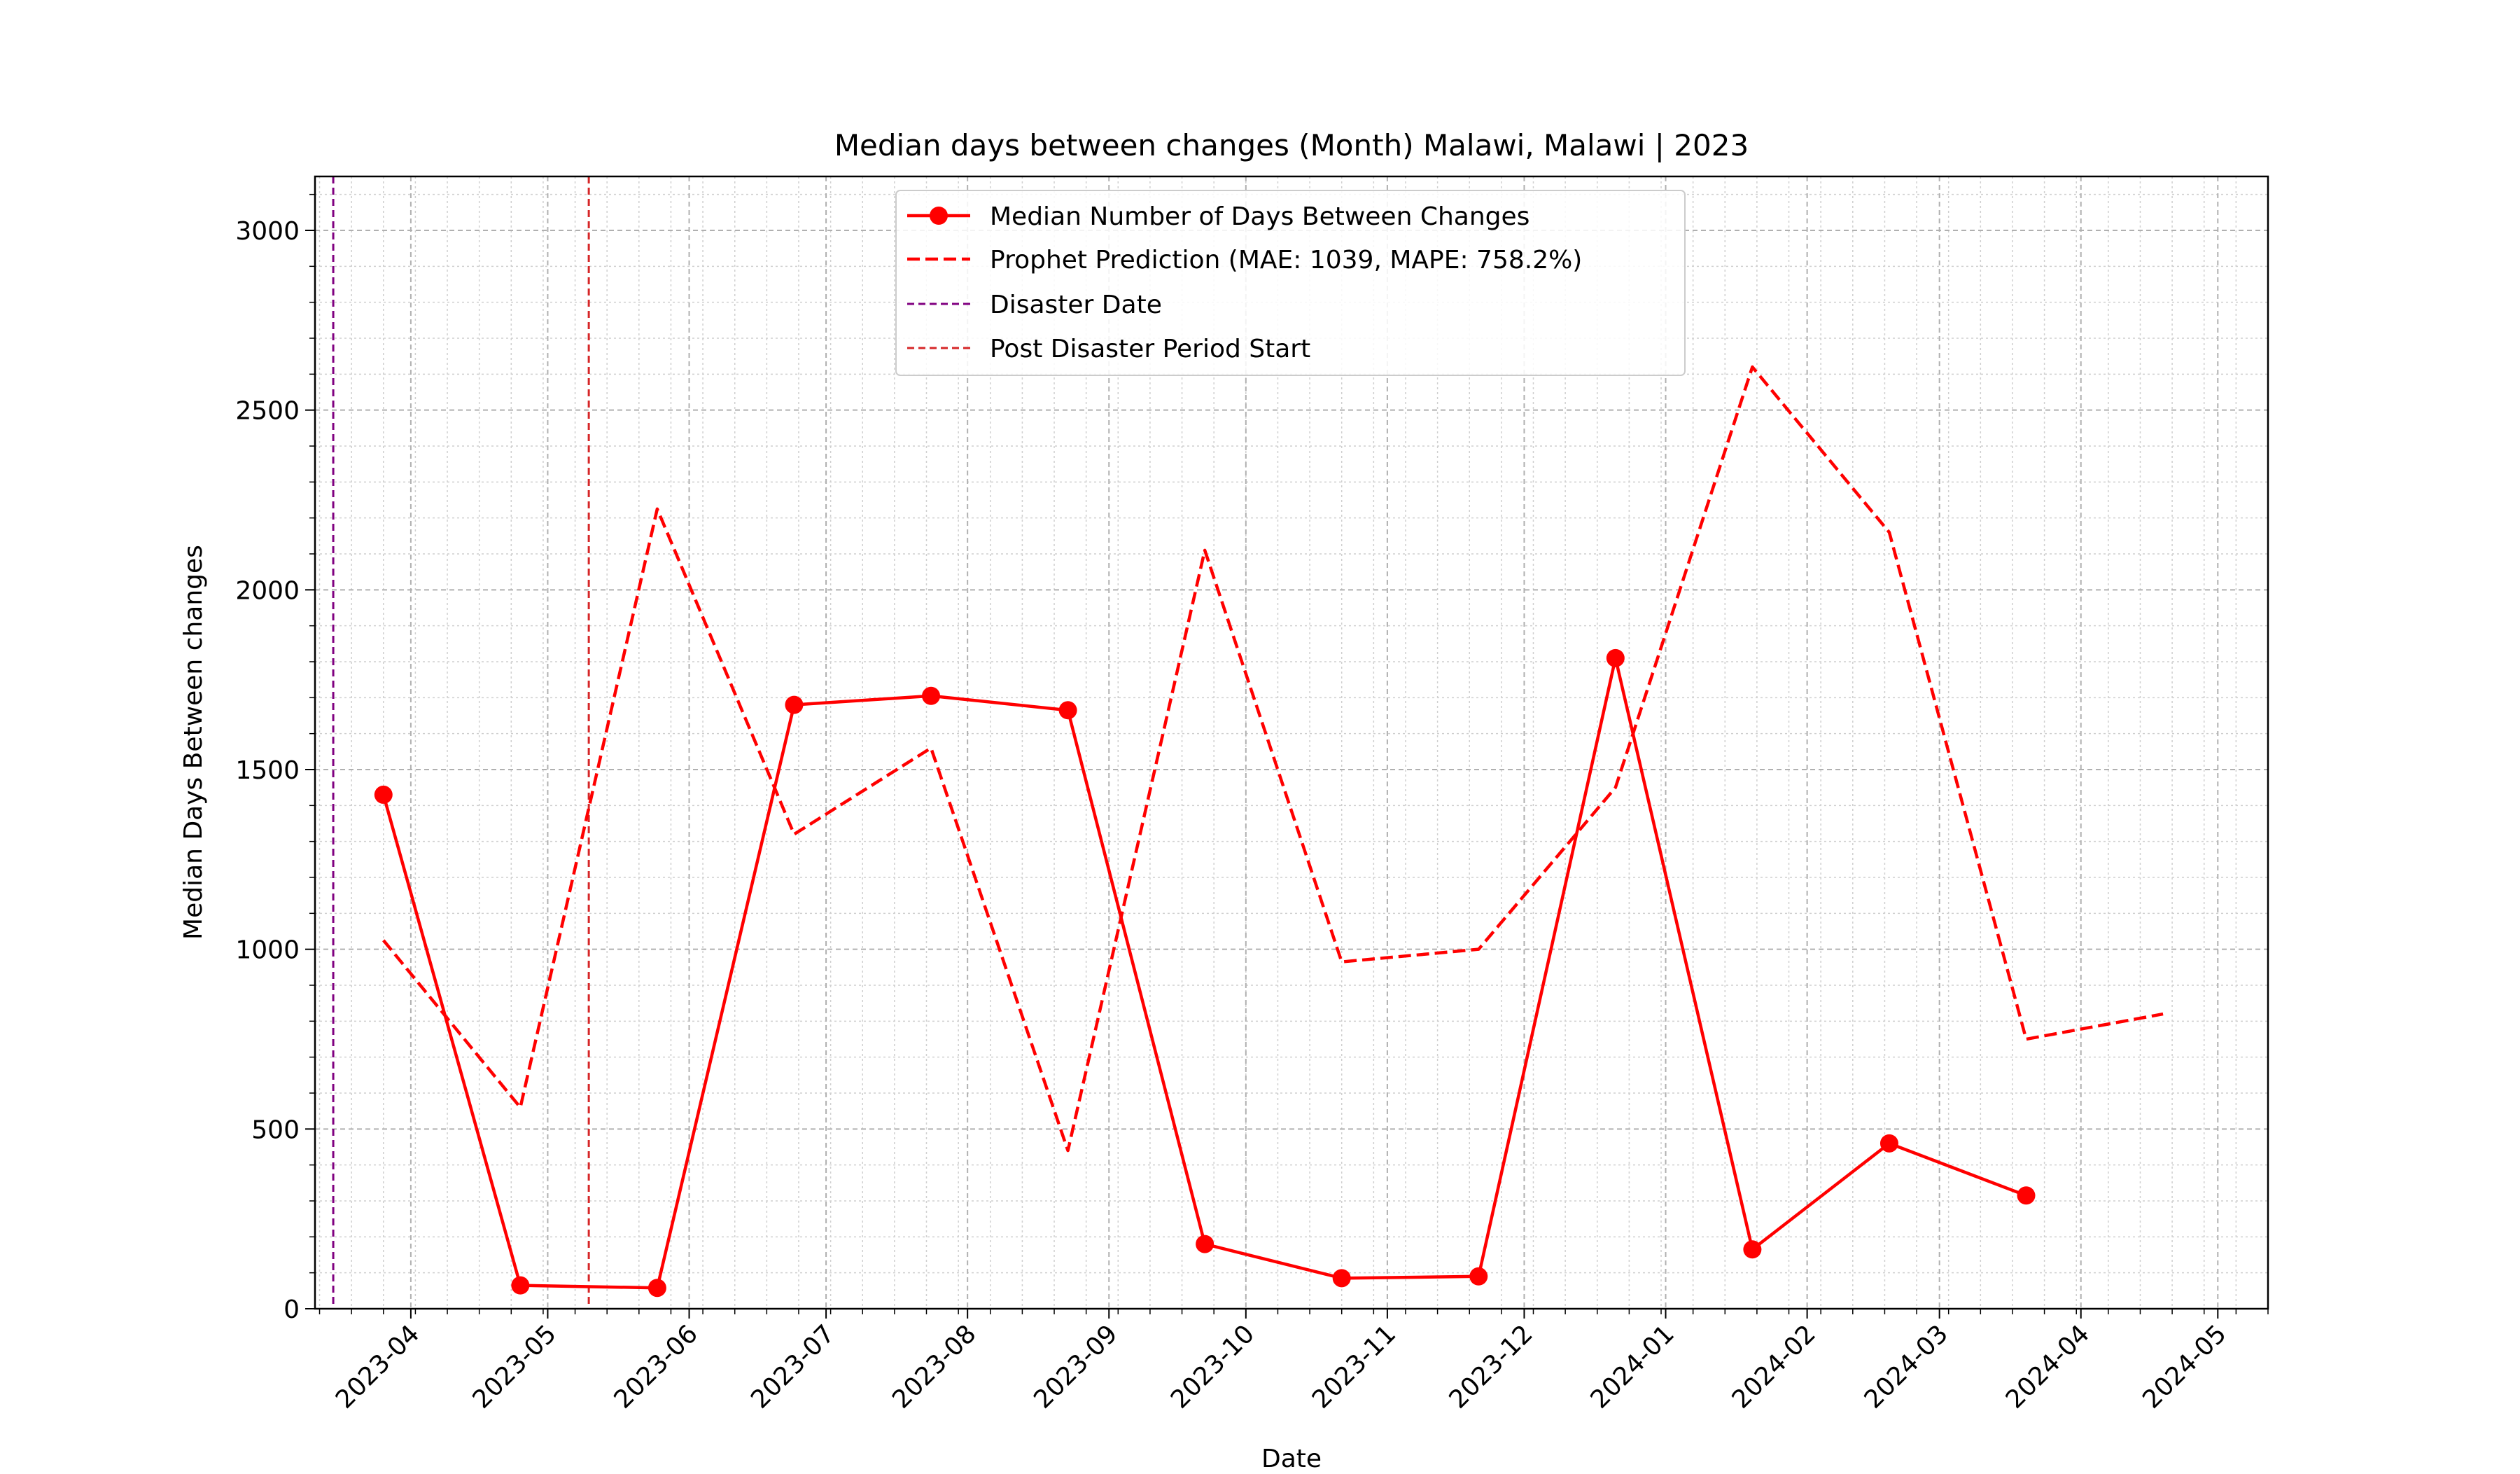  Describe the element at coordinates (267, 770) in the screenshot. I see `y-tick-label: 1500` at that location.